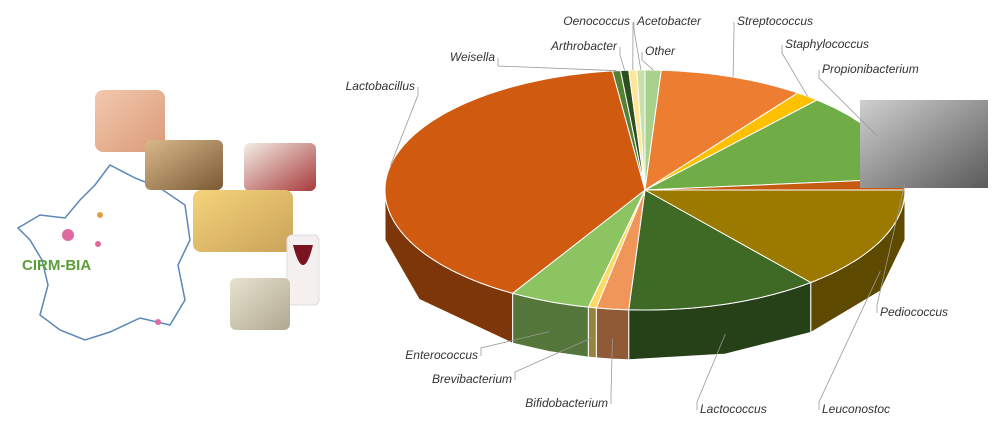 Image resolution: width=997 pixels, height=426 pixels. I want to click on map-outline, so click(103, 252).